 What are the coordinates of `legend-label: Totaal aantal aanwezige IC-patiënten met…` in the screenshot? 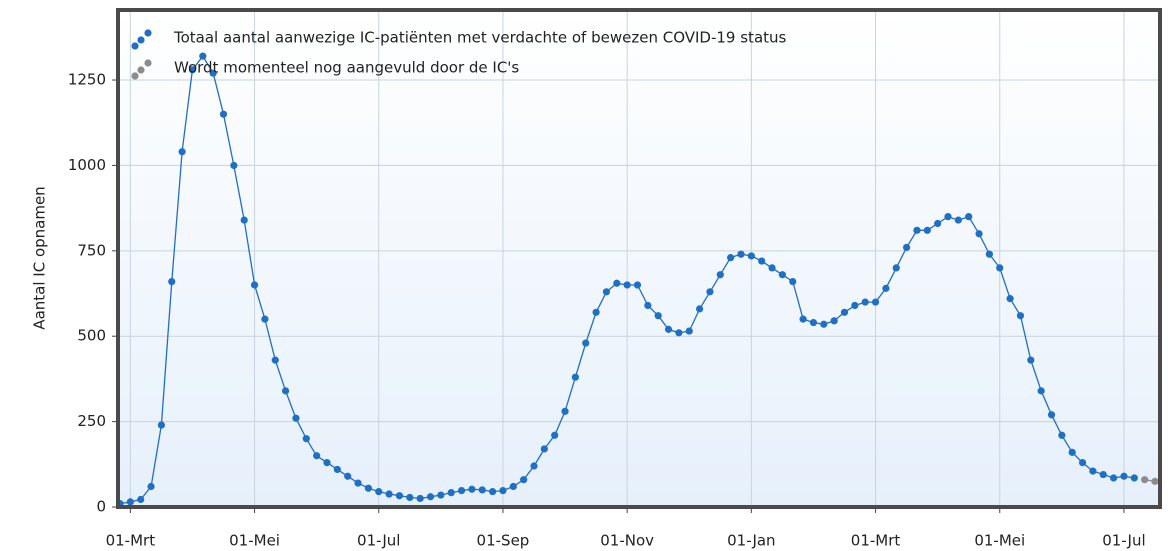 It's located at (480, 38).